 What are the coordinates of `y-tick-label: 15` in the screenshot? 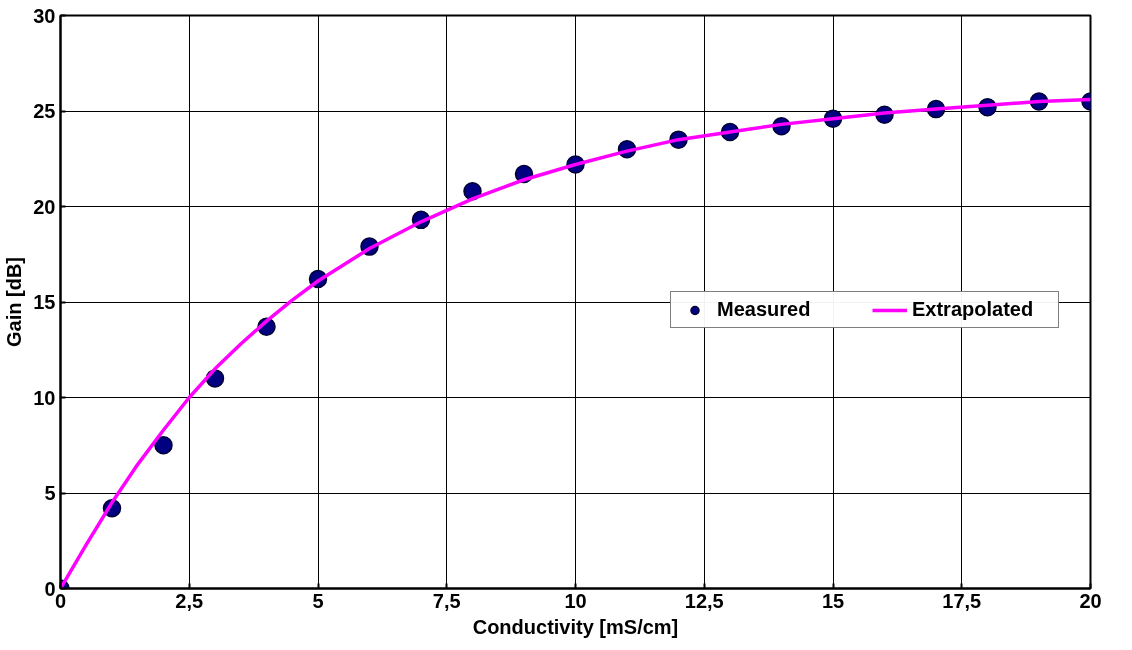 It's located at (44, 302).